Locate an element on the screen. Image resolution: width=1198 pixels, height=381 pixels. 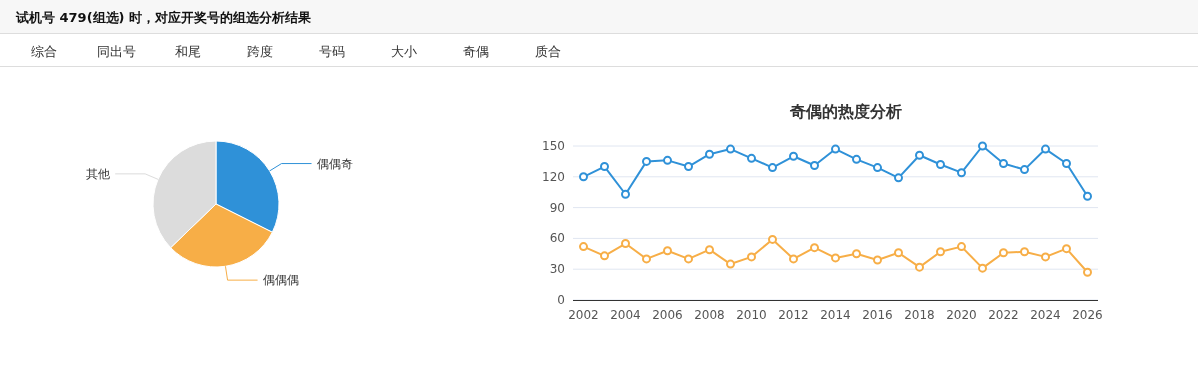
x-tick-label: 2006 is located at coordinates (667, 315).